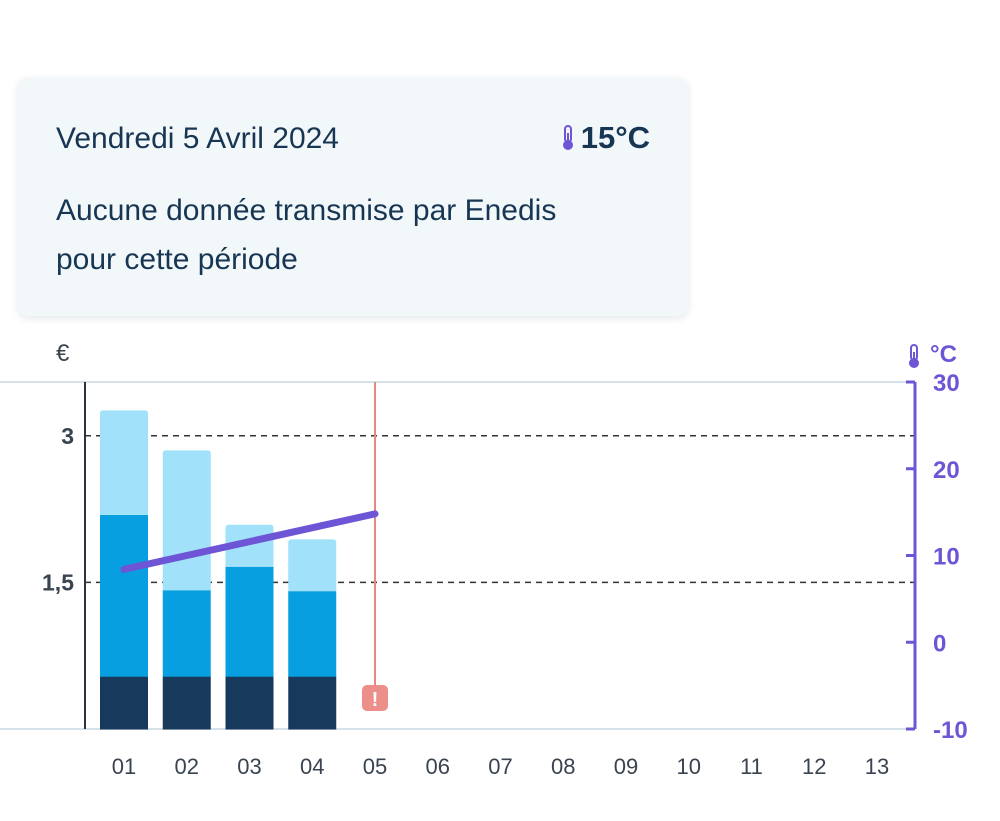 The height and width of the screenshot is (821, 1000). Describe the element at coordinates (249, 766) in the screenshot. I see `x-axis-tick-label: 03` at that location.